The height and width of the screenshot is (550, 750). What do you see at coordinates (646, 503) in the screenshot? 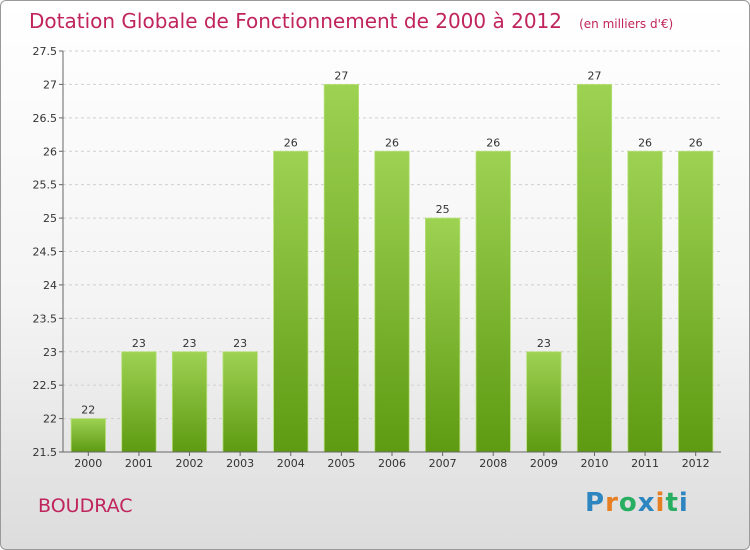
I see `logo-letter: x` at bounding box center [646, 503].